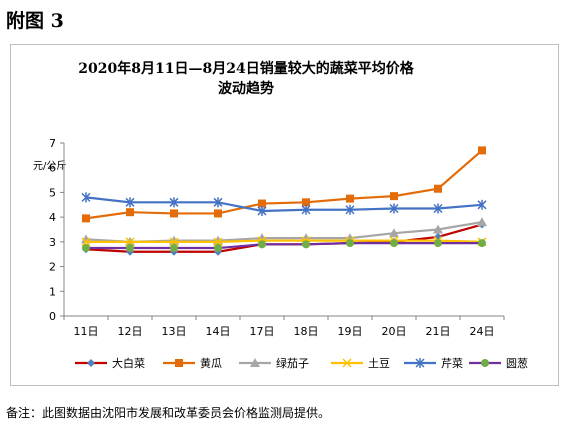 The height and width of the screenshot is (432, 569). What do you see at coordinates (482, 331) in the screenshot?
I see `x-tick-label: 24日` at bounding box center [482, 331].